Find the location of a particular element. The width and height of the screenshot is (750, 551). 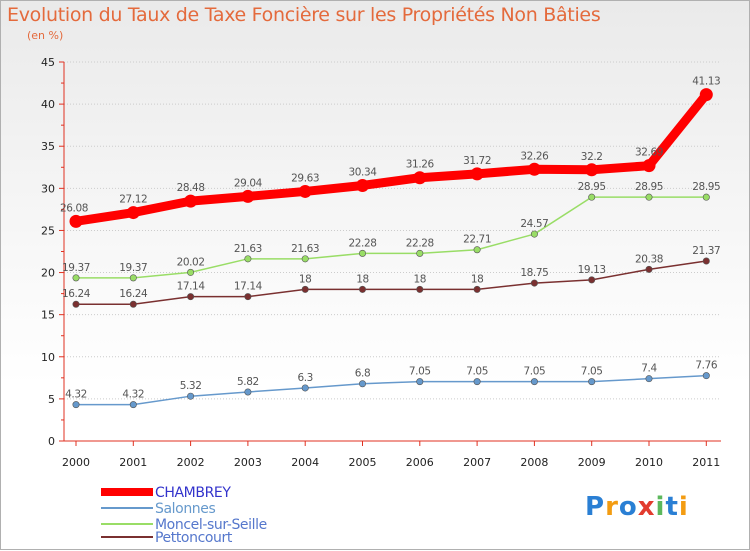

series-line-salonnes is located at coordinates (391, 390).